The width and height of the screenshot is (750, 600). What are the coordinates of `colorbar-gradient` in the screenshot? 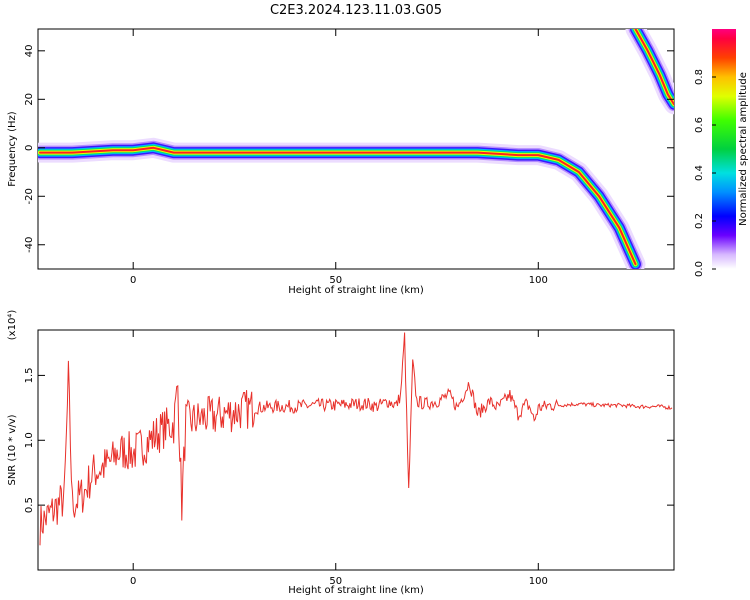 It's located at (724, 149).